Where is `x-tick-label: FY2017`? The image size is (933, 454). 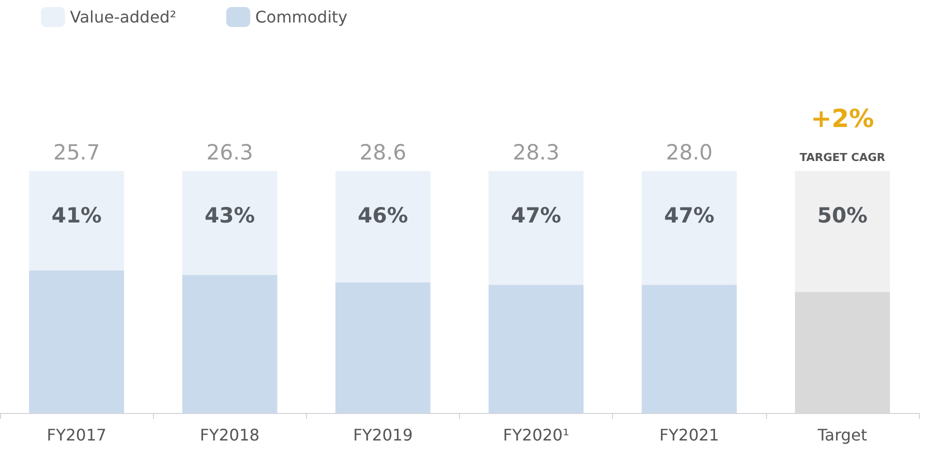
x-tick-label: FY2017 is located at coordinates (76, 435).